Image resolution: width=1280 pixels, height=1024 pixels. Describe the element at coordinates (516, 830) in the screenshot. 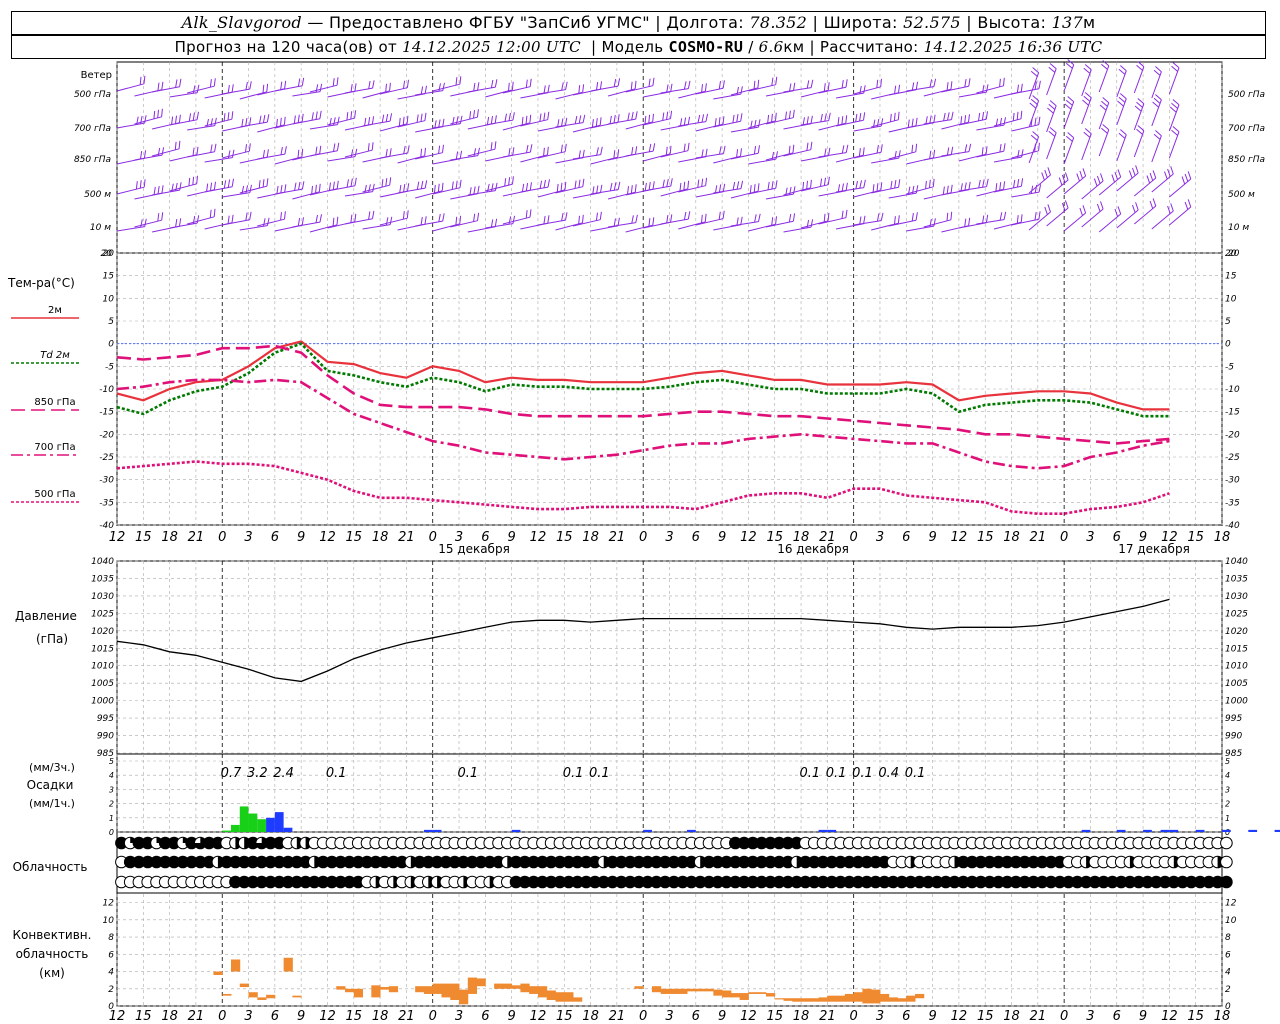

I see `precip-bar-snow-small` at that location.